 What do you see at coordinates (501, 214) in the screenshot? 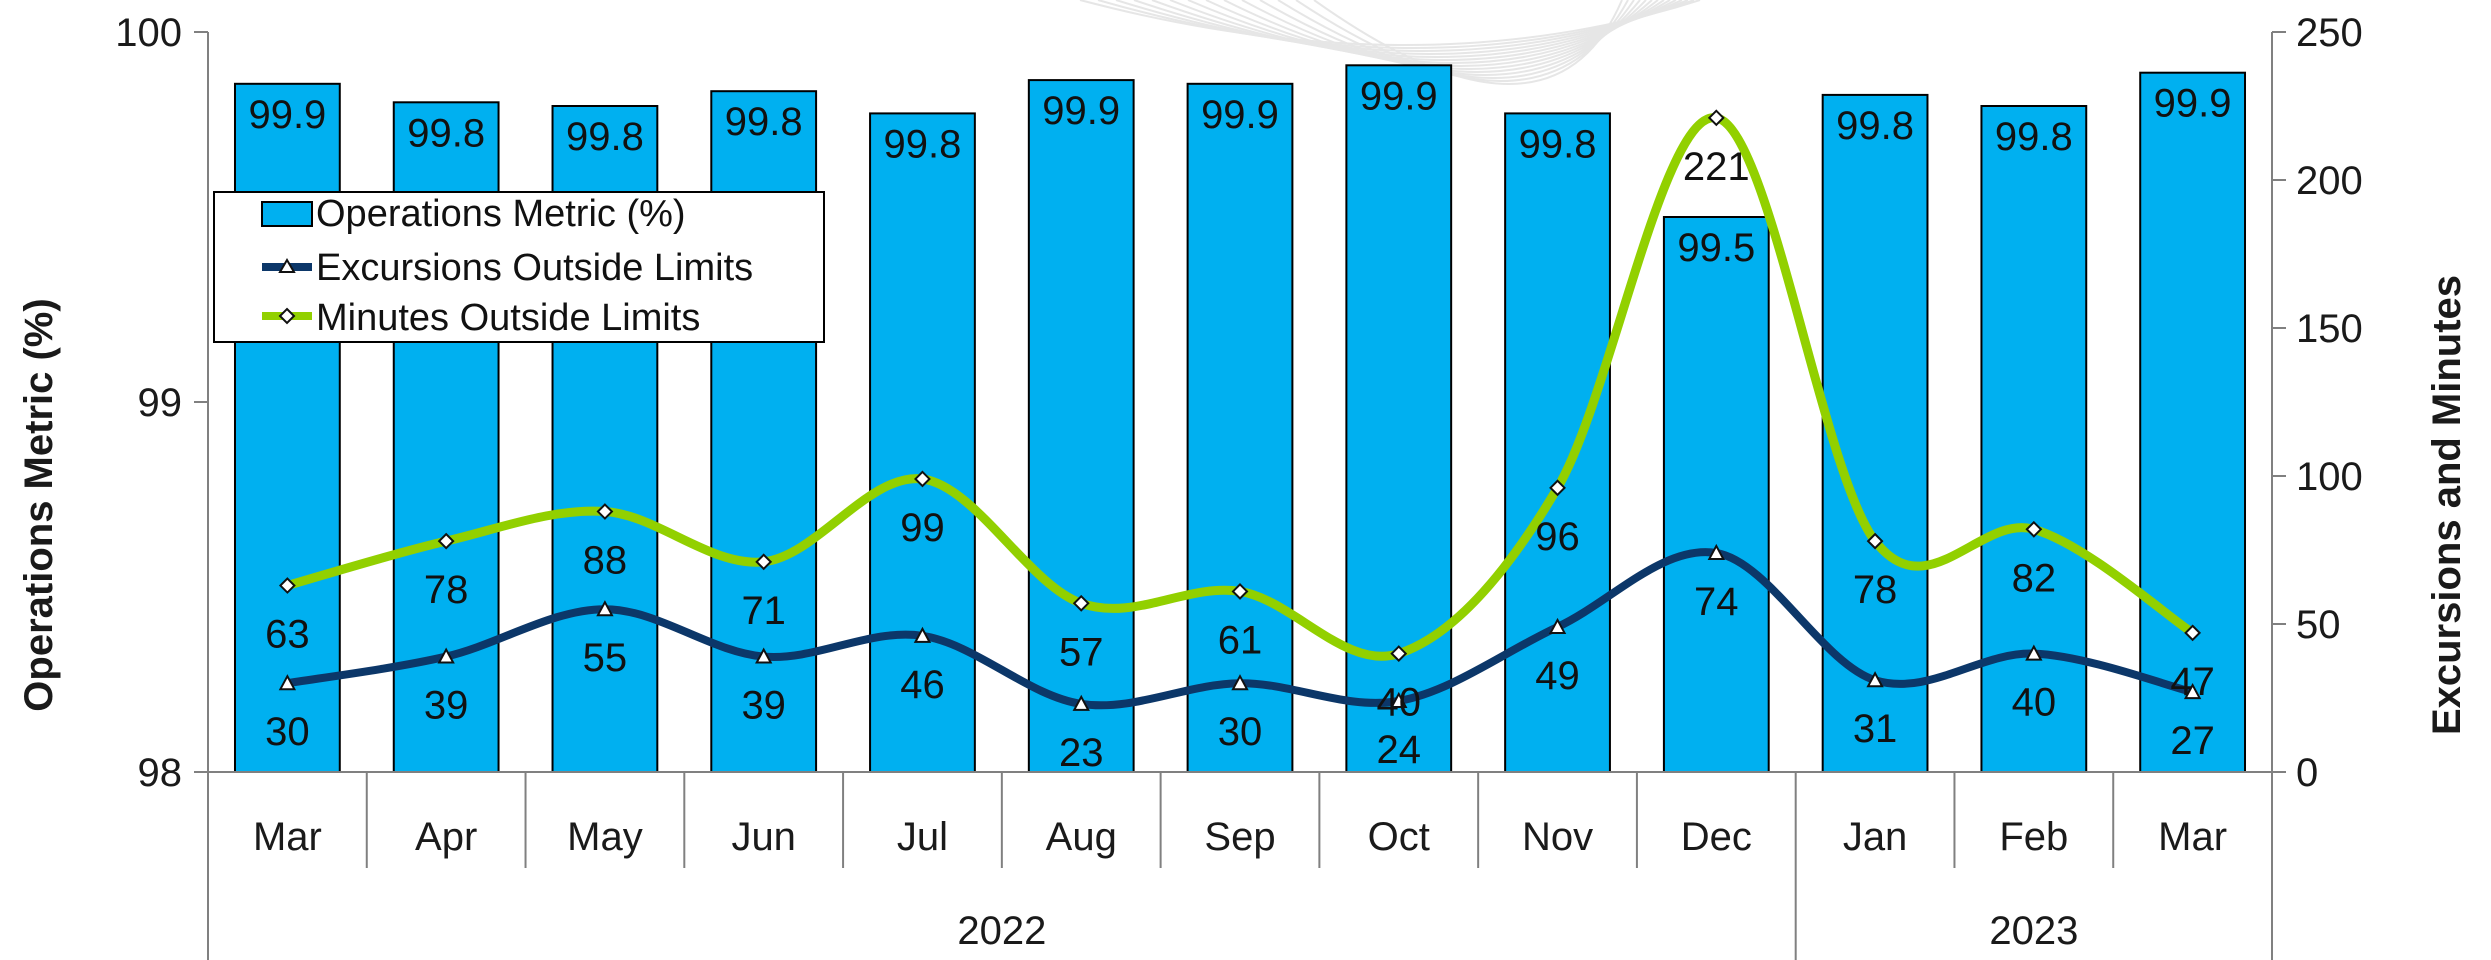
I see `legend-label-operations: Operations Metric (%)` at bounding box center [501, 214].